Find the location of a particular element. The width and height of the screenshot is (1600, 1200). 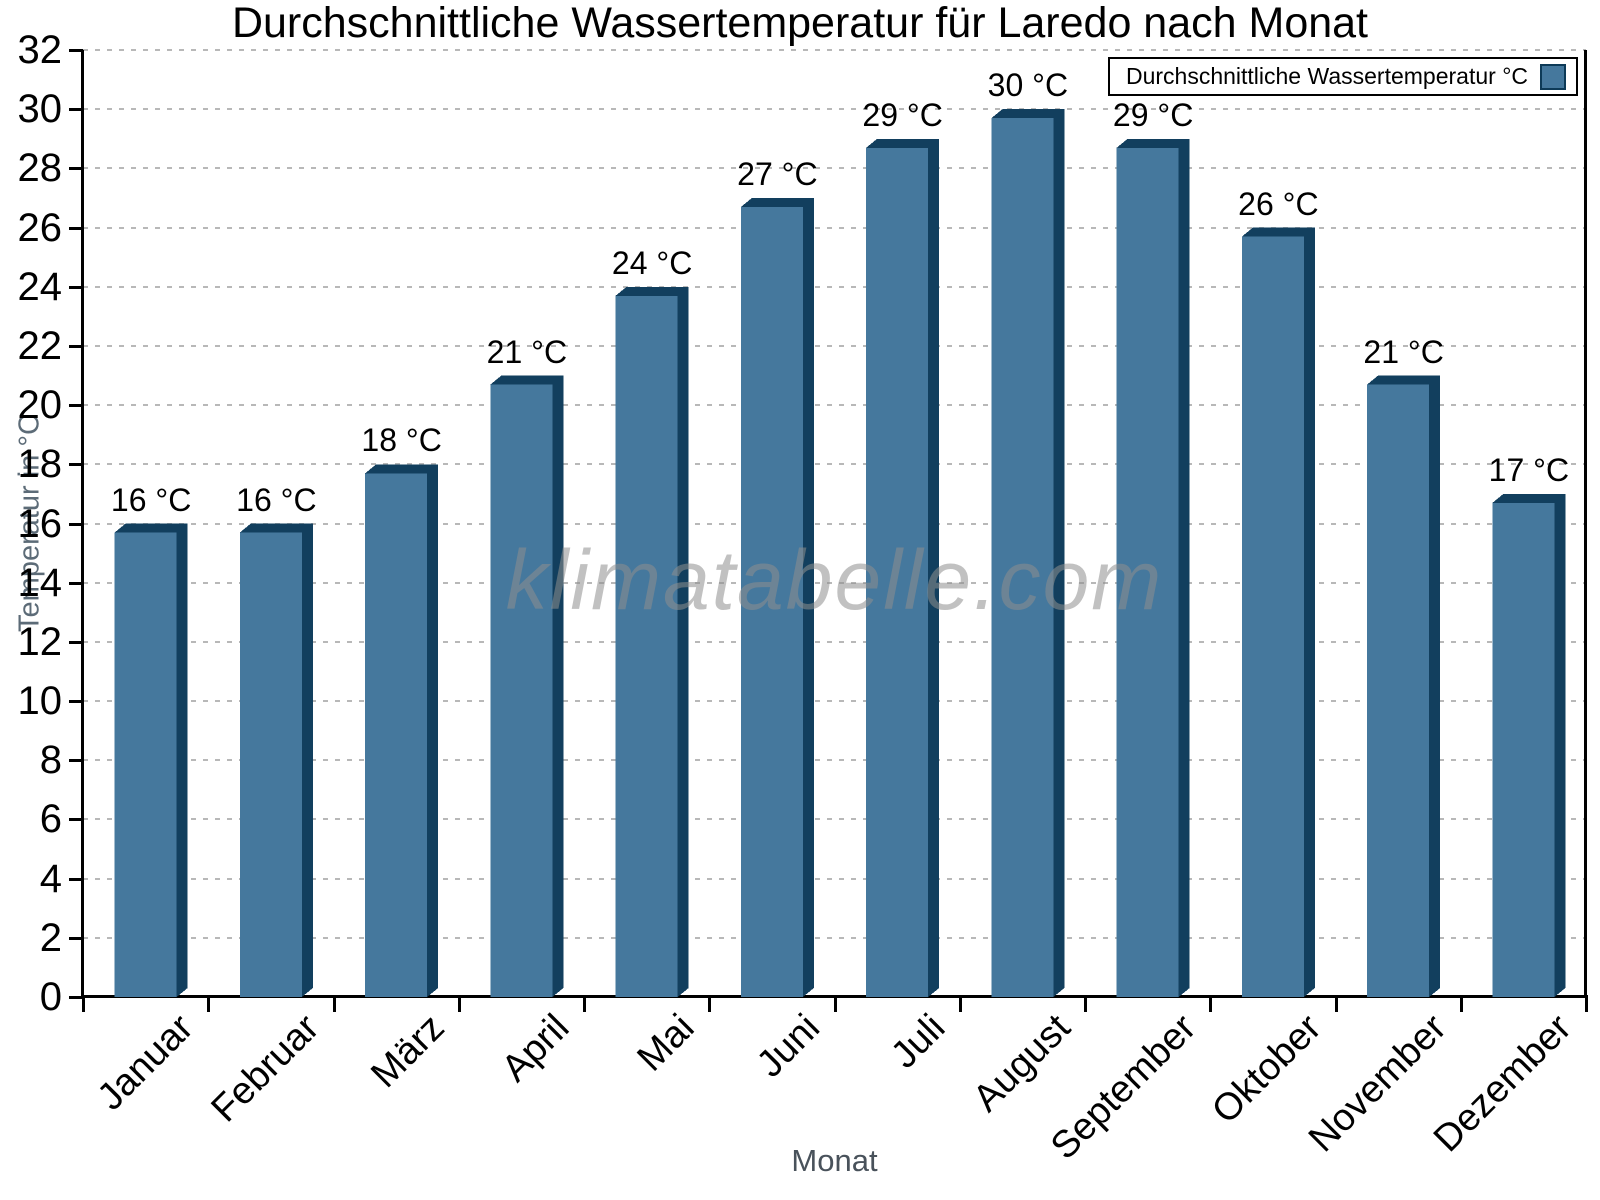

x-axis-title: Monat is located at coordinates (834, 1160).